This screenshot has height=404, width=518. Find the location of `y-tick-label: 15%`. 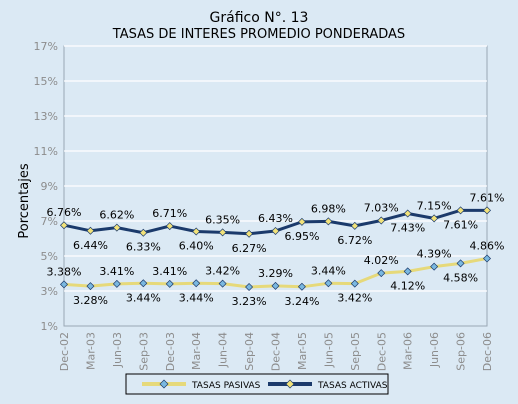

y-tick-label: 15% is located at coordinates (46, 81).